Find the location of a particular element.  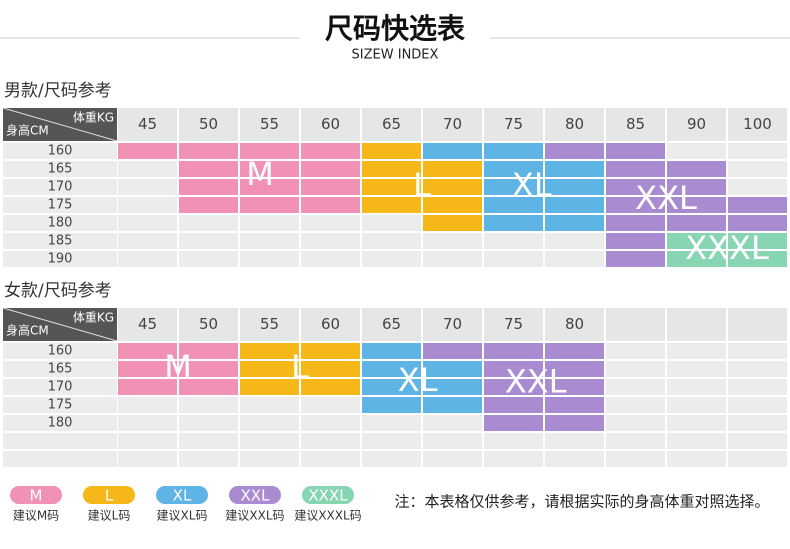

height-label: 170 is located at coordinates (60, 187).